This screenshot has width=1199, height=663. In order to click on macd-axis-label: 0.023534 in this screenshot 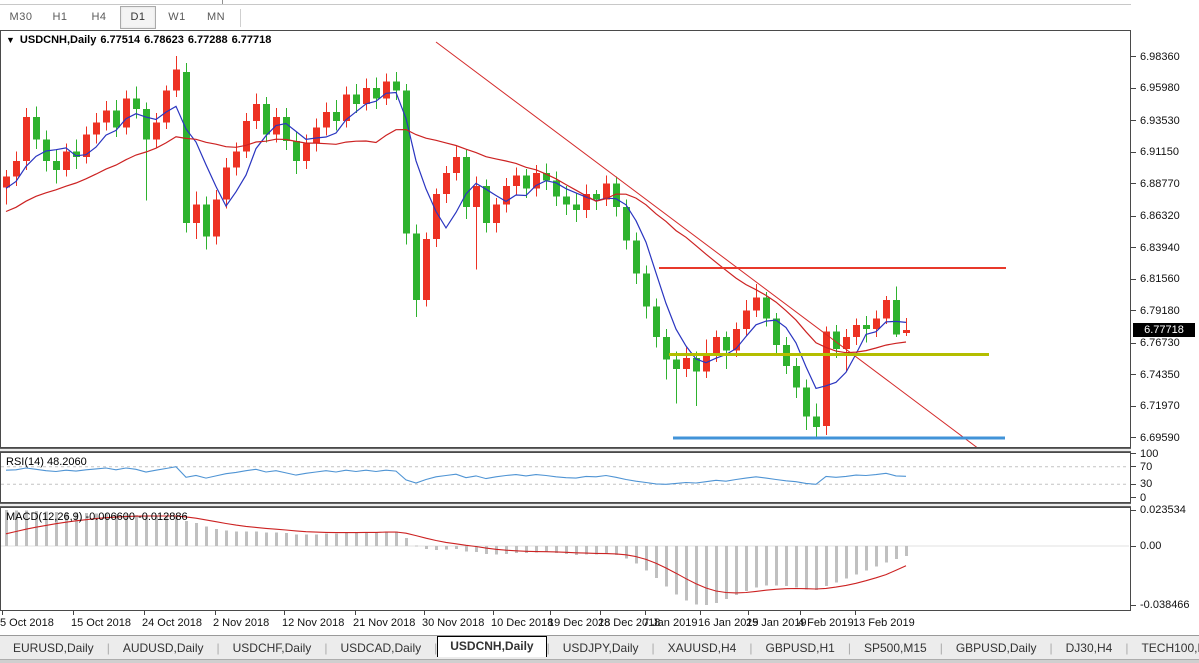, I will do `click(1163, 510)`.